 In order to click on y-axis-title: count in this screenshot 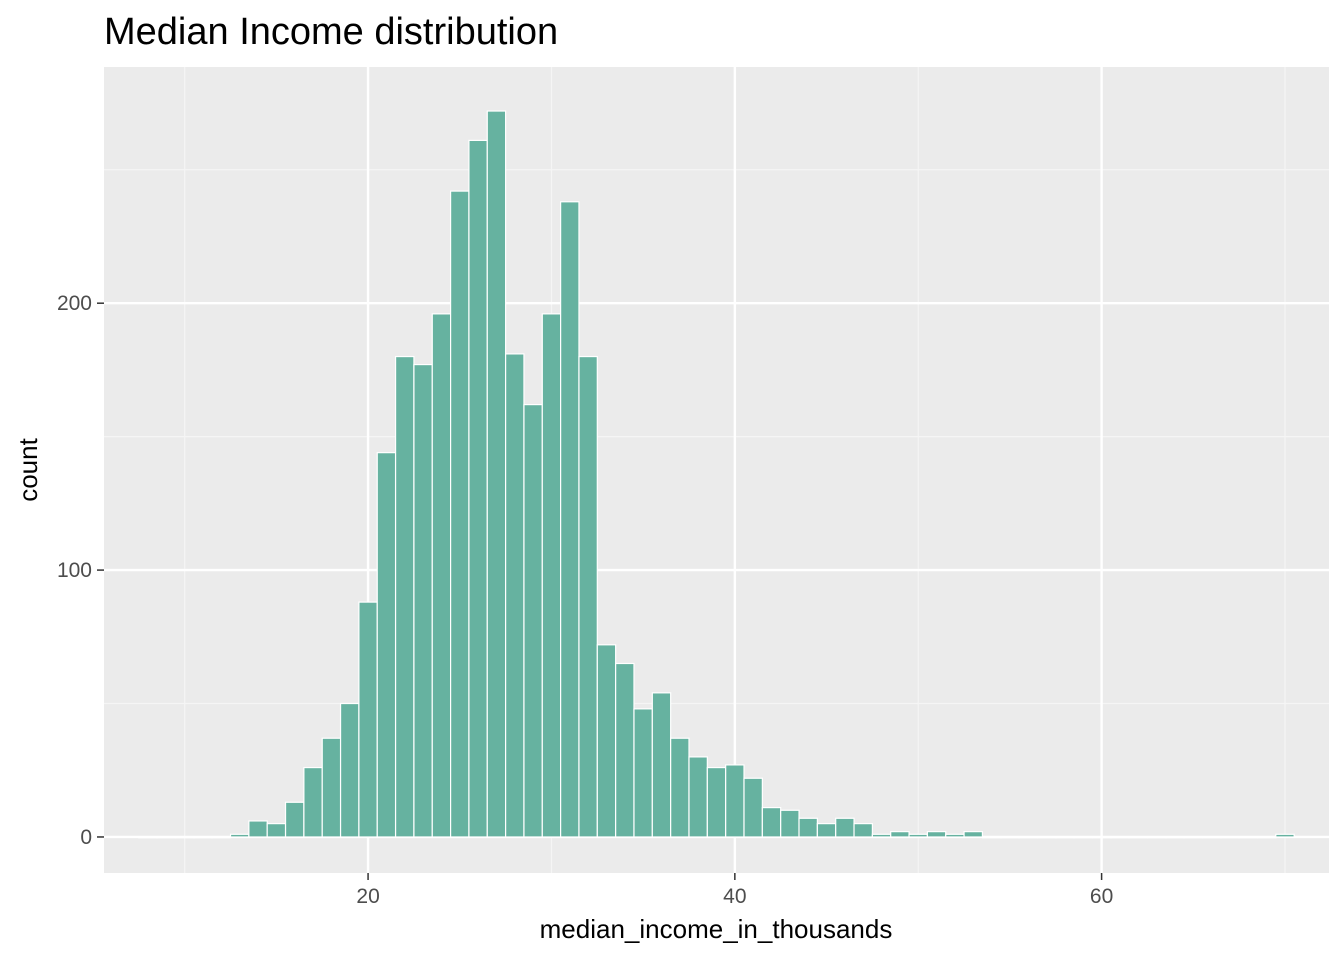, I will do `click(28, 469)`.